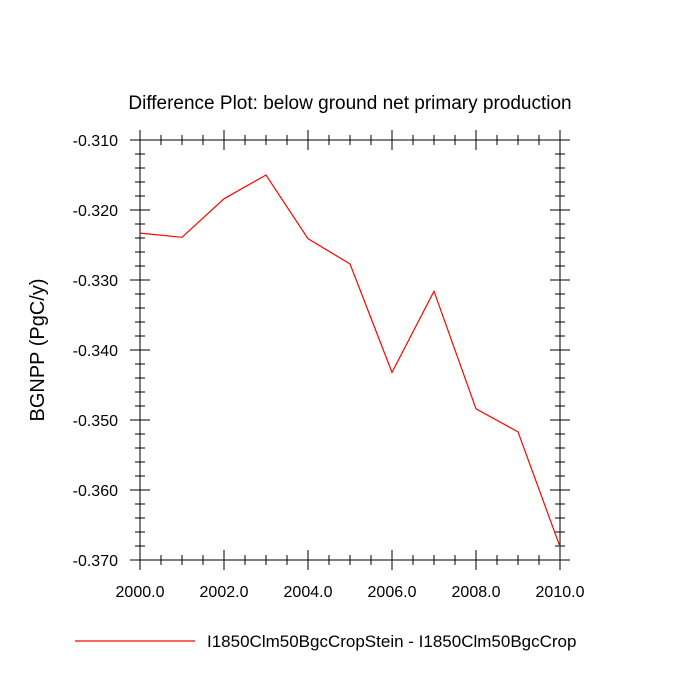 The image size is (700, 700). Describe the element at coordinates (476, 592) in the screenshot. I see `x-tick-label: 2008.0` at that location.